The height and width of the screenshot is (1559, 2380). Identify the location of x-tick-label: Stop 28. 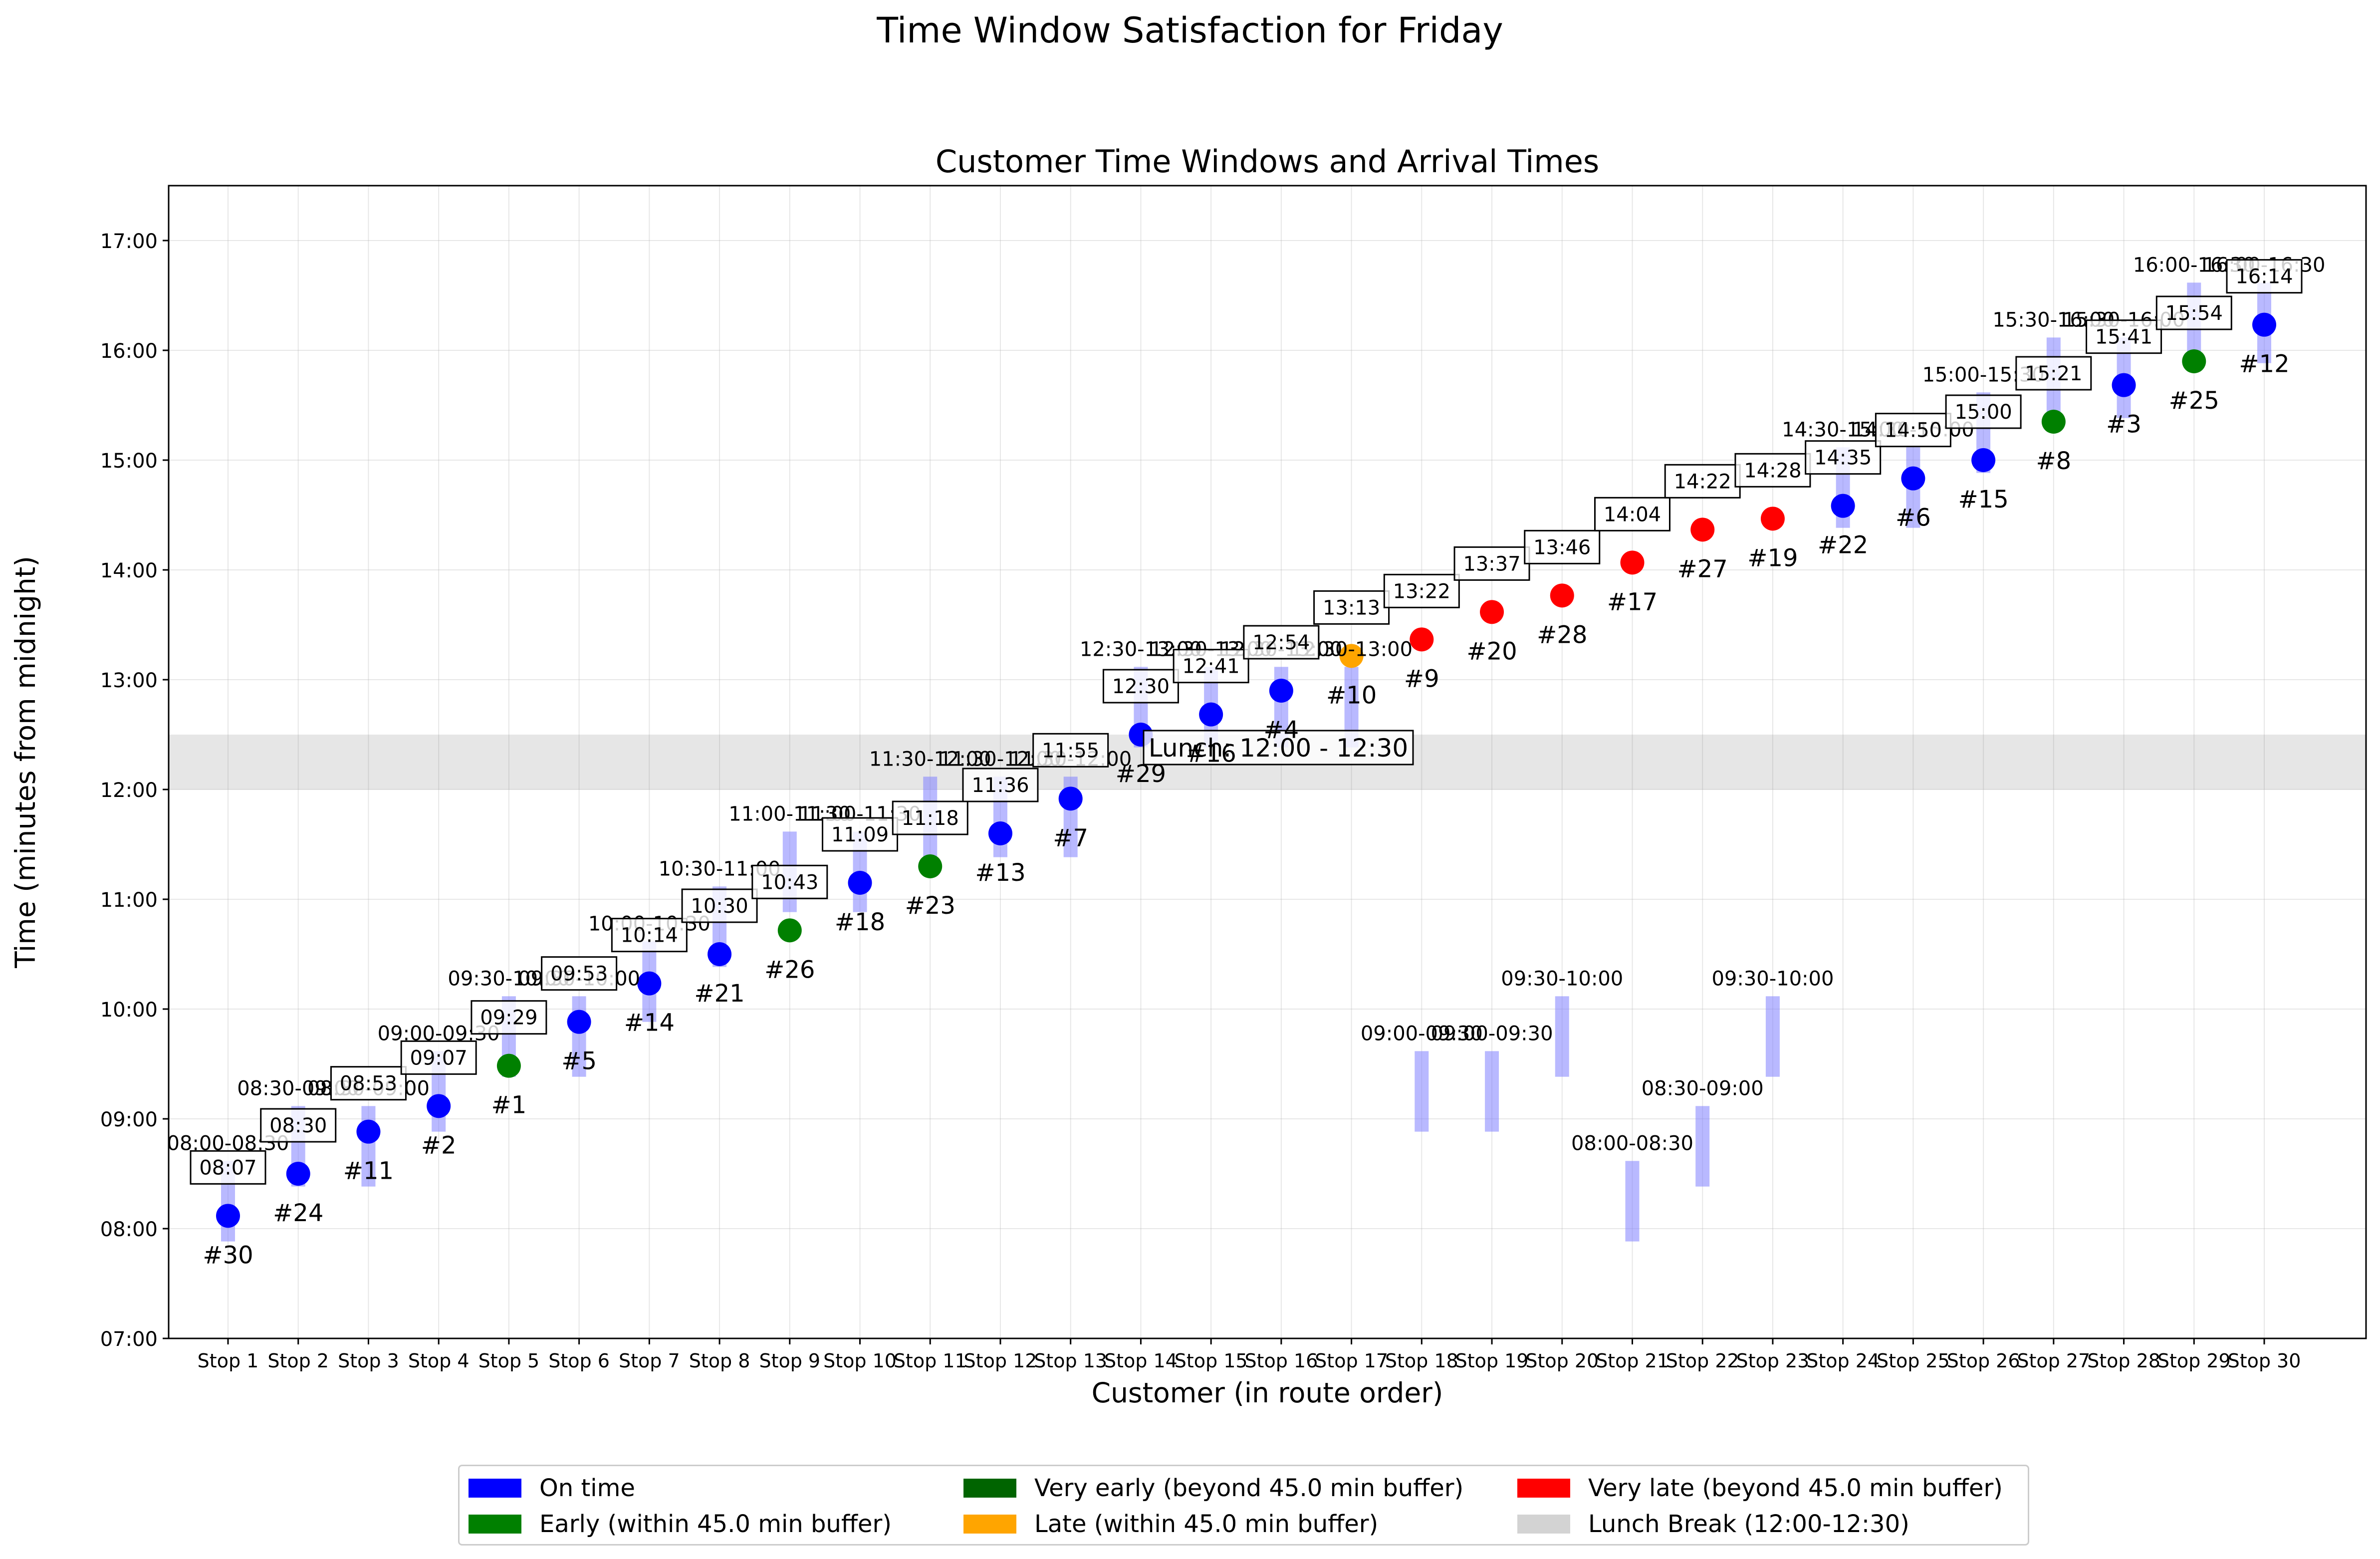
(2123, 1361).